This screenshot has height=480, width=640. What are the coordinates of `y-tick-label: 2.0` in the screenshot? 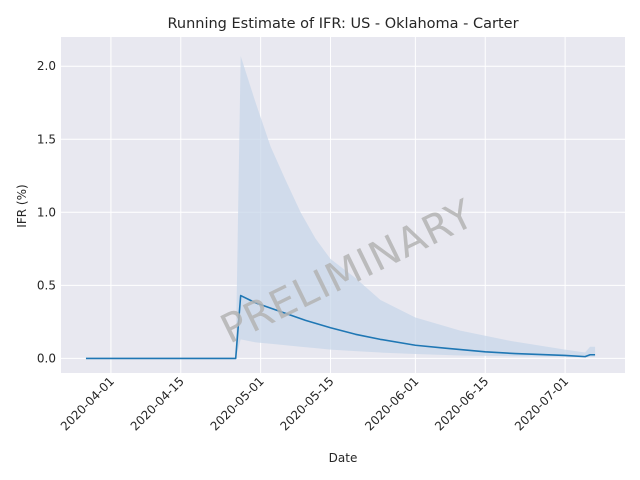 It's located at (46, 66).